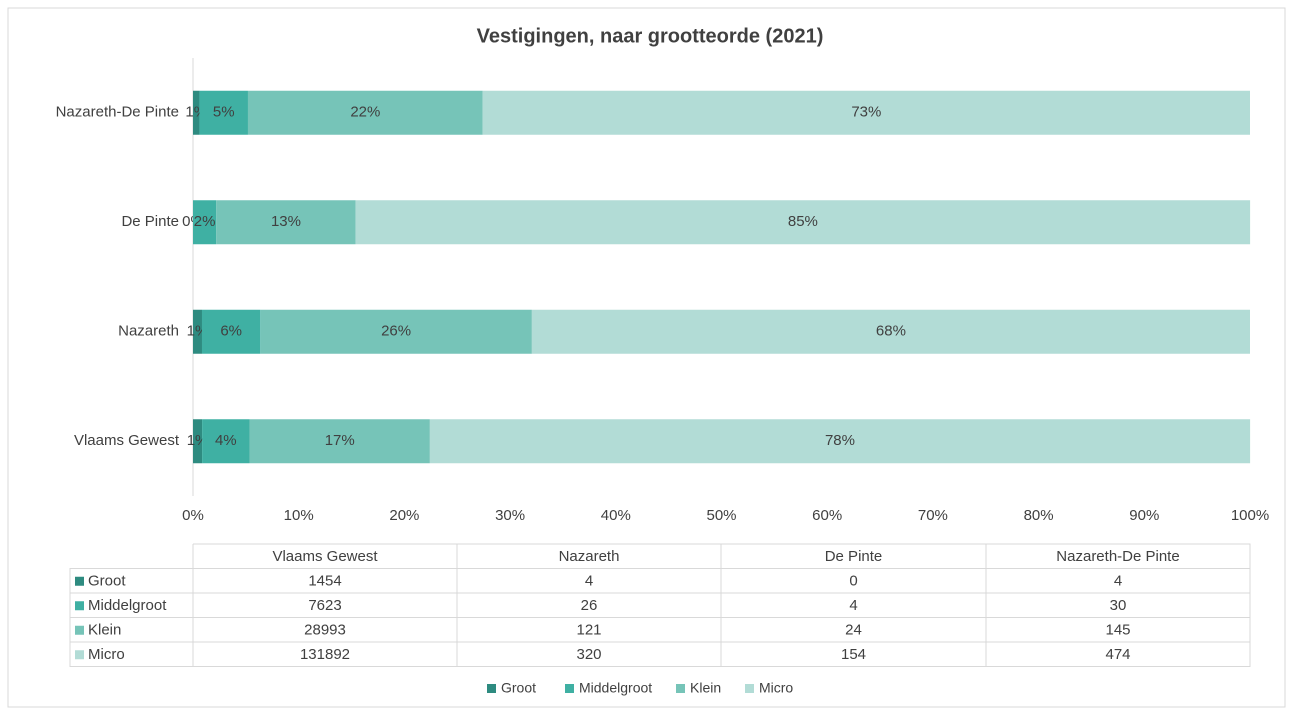  What do you see at coordinates (854, 556) in the screenshot?
I see `table-header: De Pinte` at bounding box center [854, 556].